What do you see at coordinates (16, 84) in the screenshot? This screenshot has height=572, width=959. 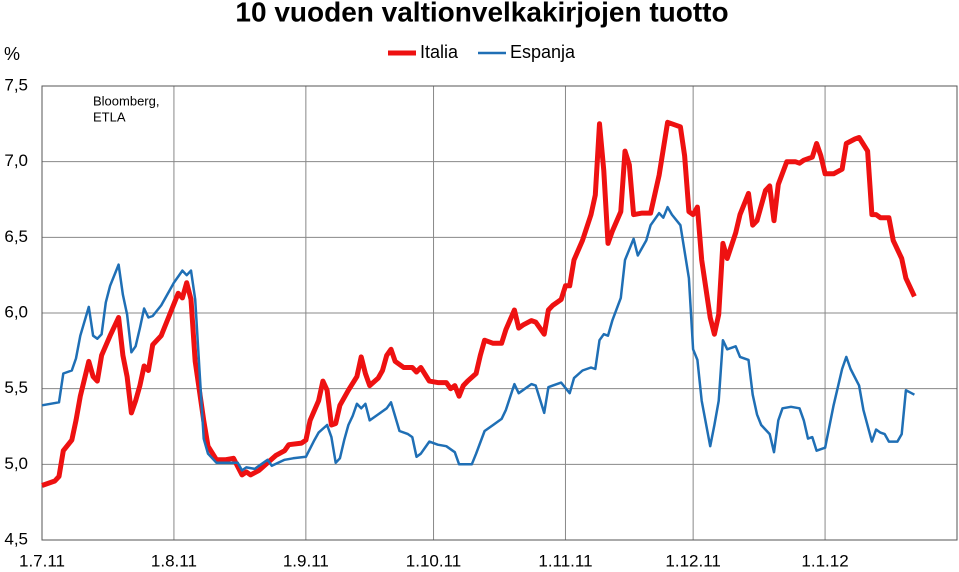 I see `y-tick-label: 7,5` at bounding box center [16, 84].